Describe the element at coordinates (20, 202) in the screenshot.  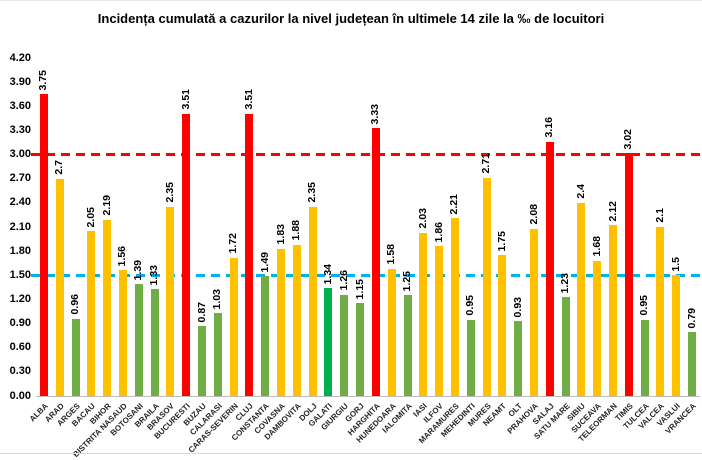
I see `y-axis-label: 2.40` at that location.